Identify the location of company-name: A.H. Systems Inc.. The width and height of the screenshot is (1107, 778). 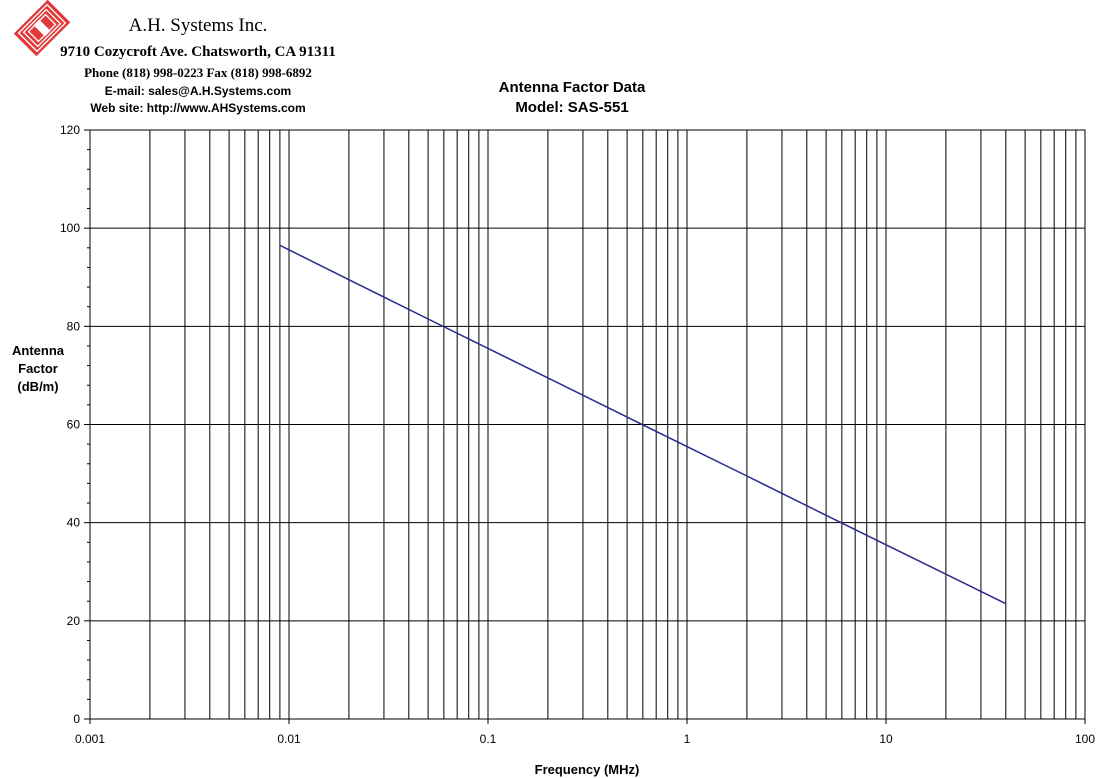
(198, 25).